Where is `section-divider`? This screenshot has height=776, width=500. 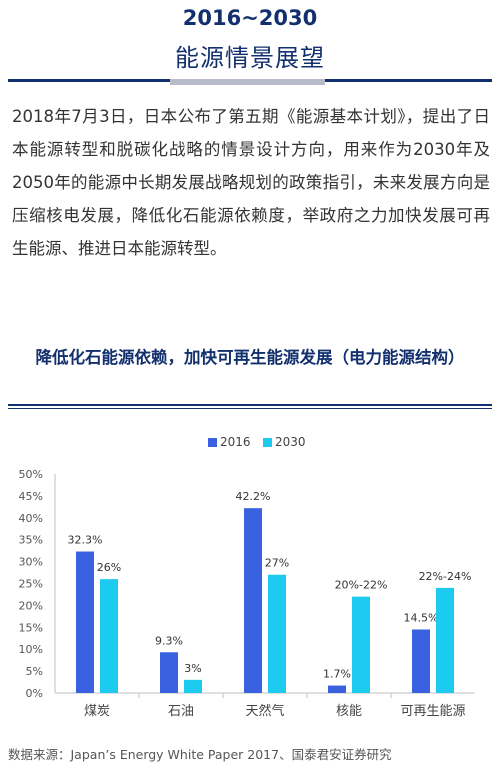 section-divider is located at coordinates (250, 405).